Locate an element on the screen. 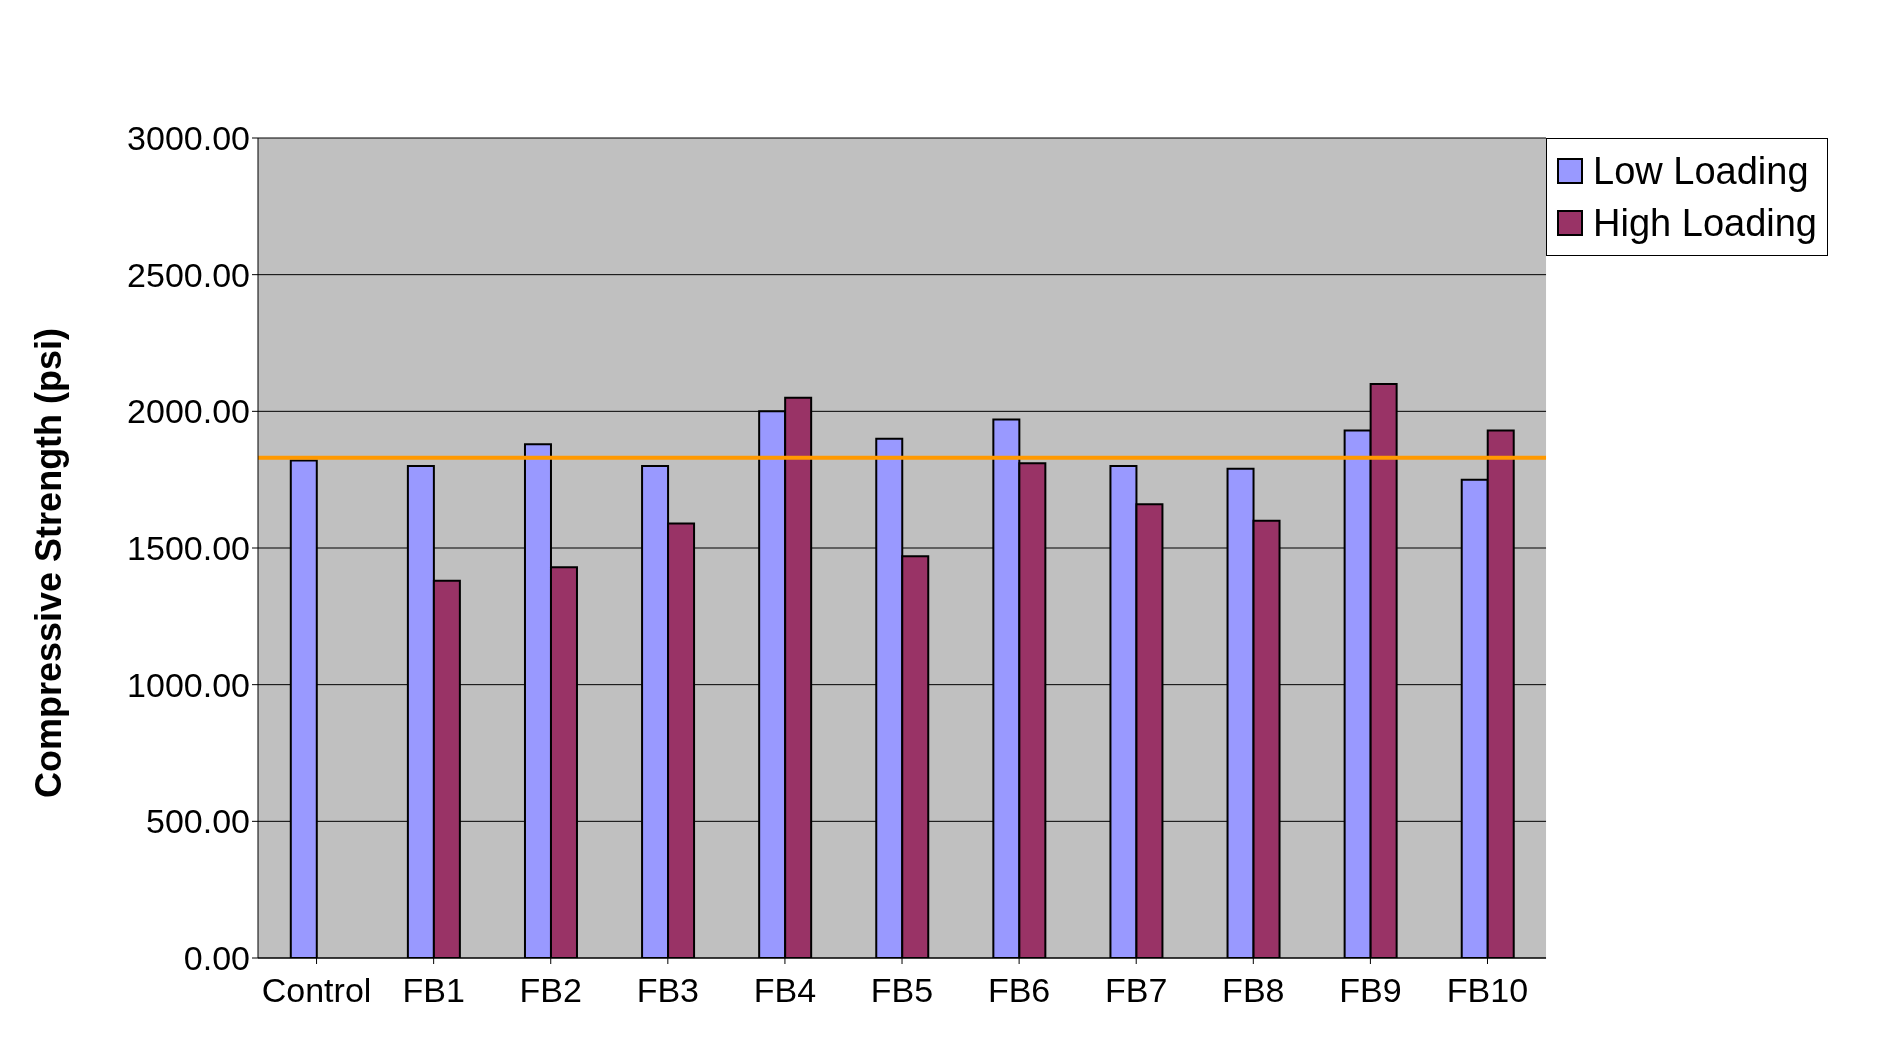  y-axis-title: Compressive Strength (psi) is located at coordinates (48, 562).